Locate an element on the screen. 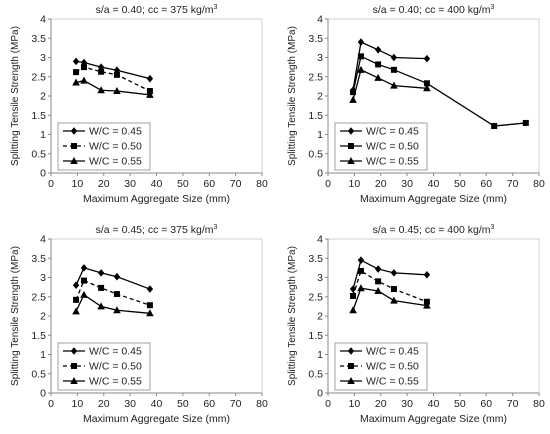 This screenshot has height=434, width=550. x-tick-label: 30 is located at coordinates (130, 184).